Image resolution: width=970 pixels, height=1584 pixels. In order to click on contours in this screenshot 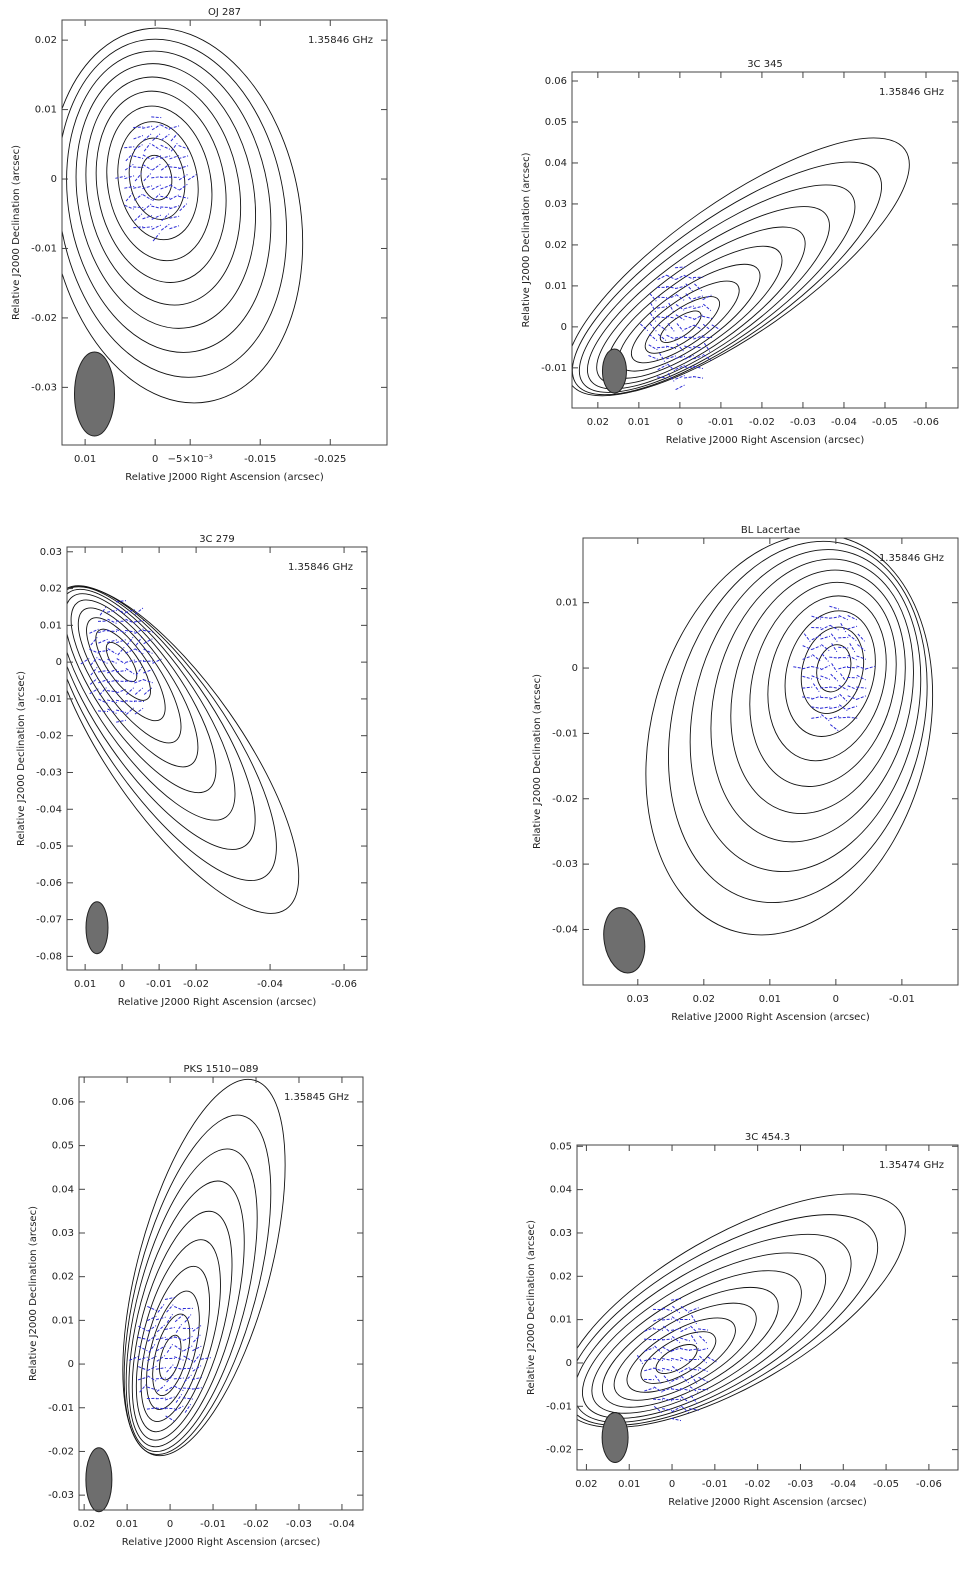, I will do `click(183, 215)`.